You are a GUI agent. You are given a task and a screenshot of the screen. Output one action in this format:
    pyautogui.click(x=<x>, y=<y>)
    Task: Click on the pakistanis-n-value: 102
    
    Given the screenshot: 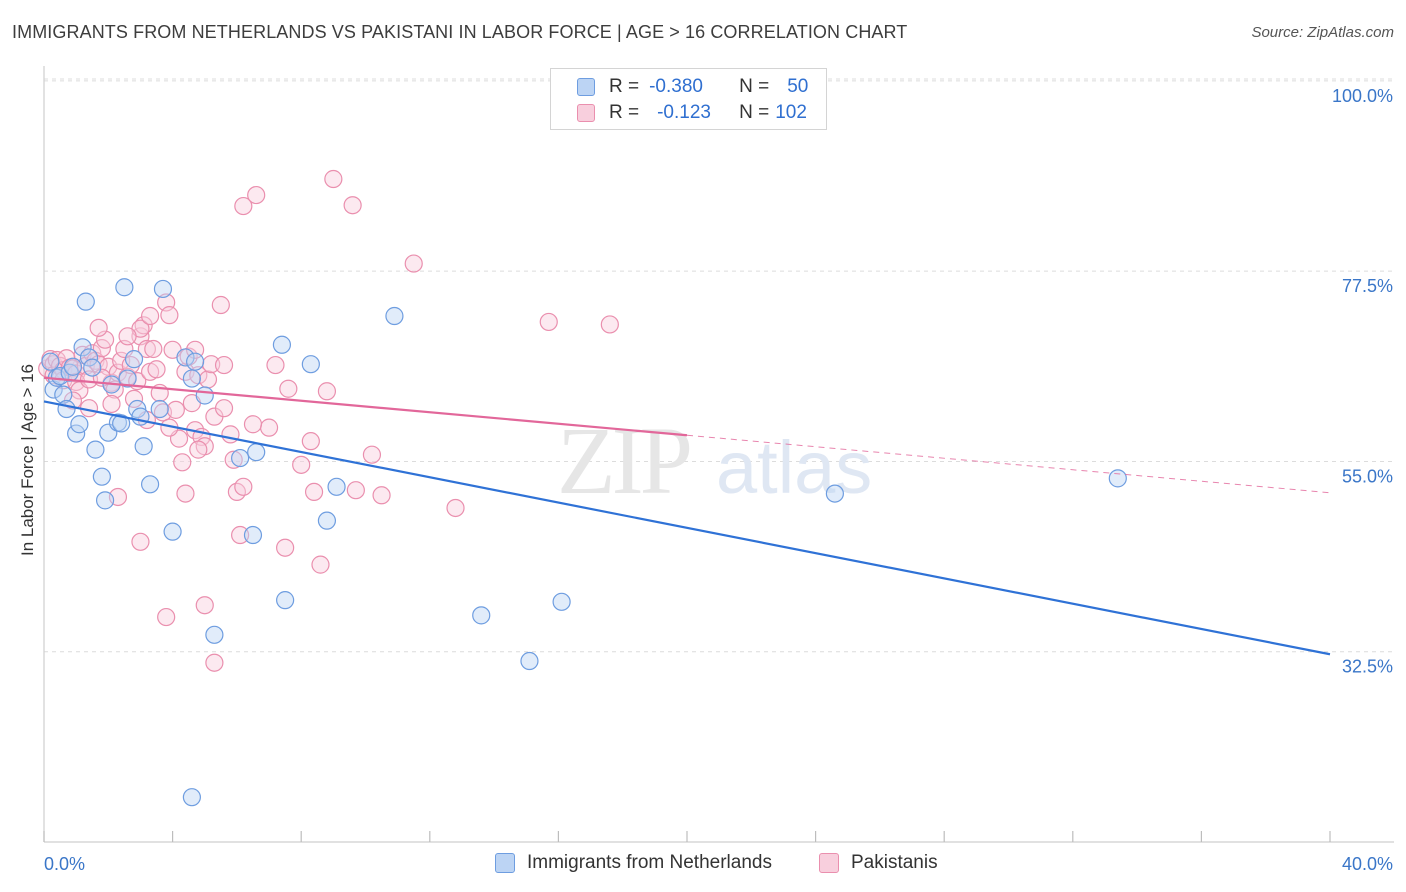 What is the action you would take?
    pyautogui.click(x=791, y=112)
    